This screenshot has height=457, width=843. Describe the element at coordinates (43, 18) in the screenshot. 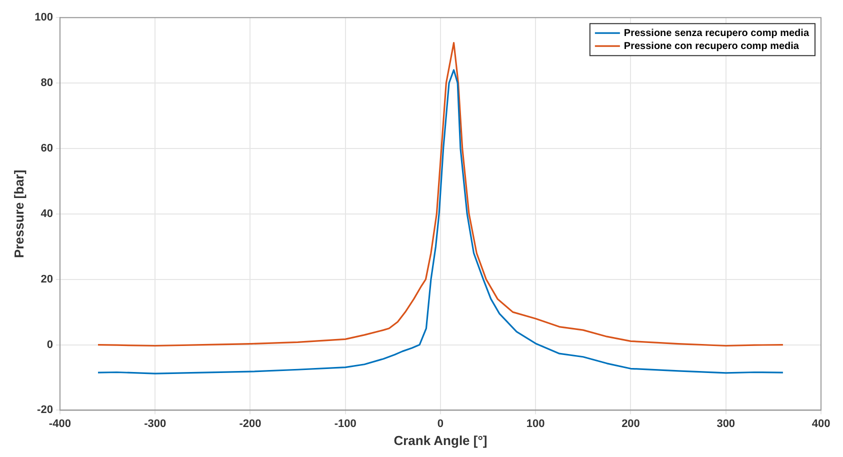

I see `y-tick-label: 100` at that location.